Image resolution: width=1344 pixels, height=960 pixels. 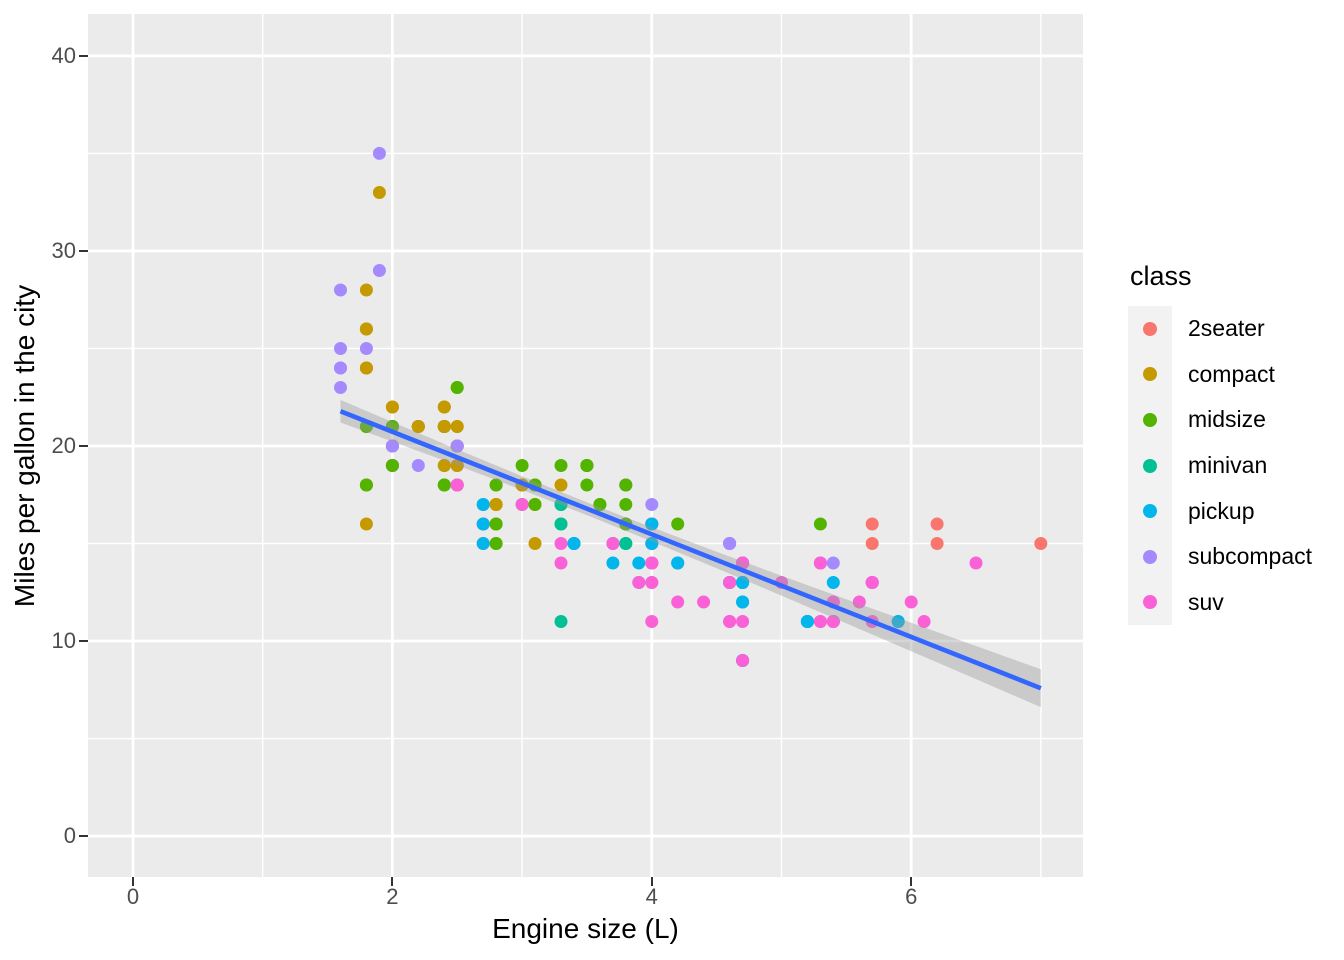 I want to click on x-tick-label: 2, so click(x=392, y=896).